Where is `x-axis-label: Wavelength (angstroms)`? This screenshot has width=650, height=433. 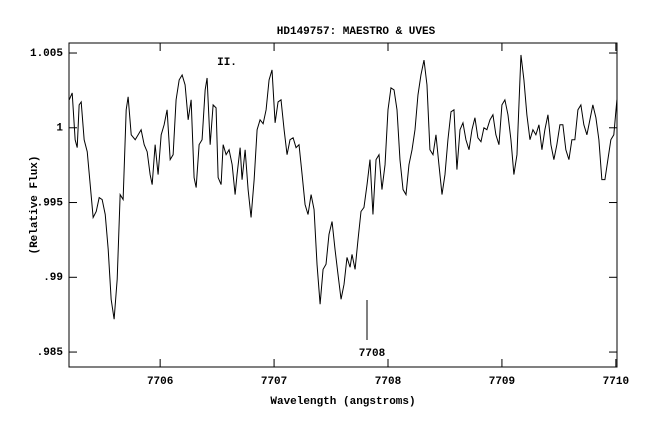
x-axis-label: Wavelength (angstroms) is located at coordinates (342, 402).